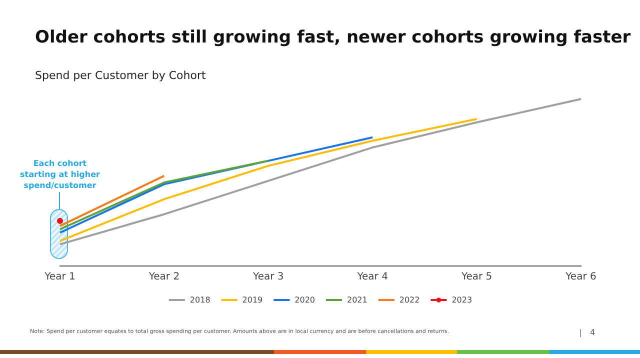 The height and width of the screenshot is (358, 640). Describe the element at coordinates (200, 300) in the screenshot. I see `legend-label: 2018` at that location.